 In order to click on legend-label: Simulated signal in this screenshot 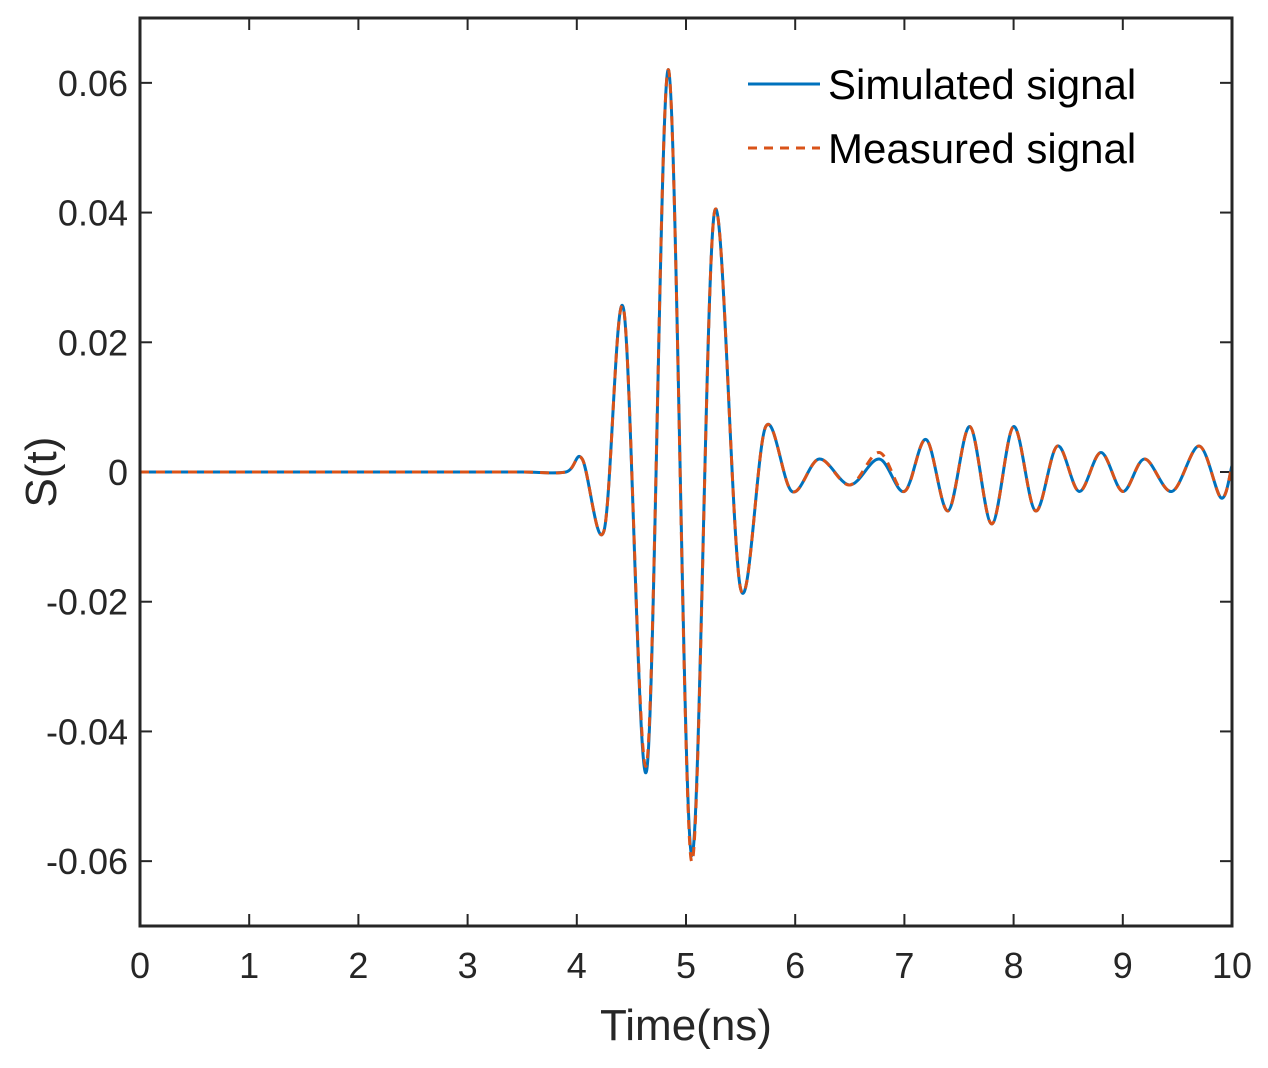, I will do `click(982, 84)`.